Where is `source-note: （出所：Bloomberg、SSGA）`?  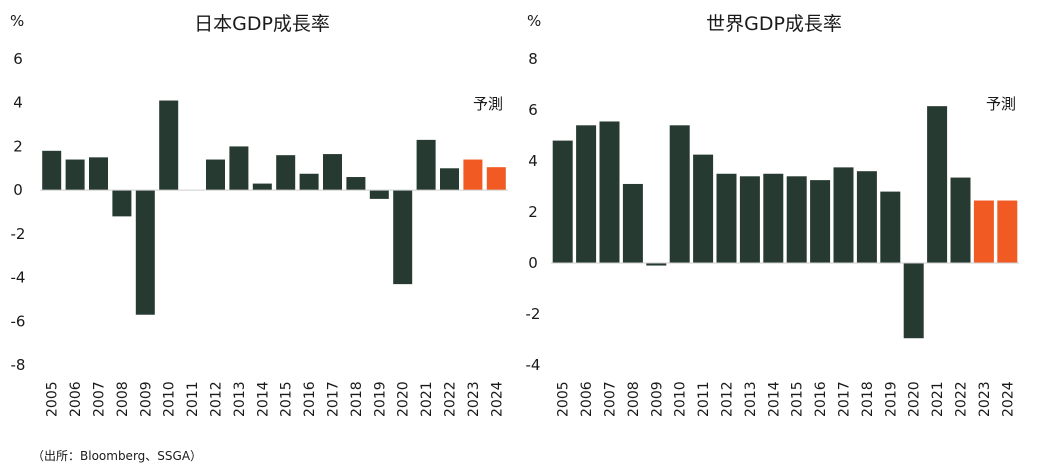 source-note: （出所：Bloomberg、SSGA） is located at coordinates (117, 456).